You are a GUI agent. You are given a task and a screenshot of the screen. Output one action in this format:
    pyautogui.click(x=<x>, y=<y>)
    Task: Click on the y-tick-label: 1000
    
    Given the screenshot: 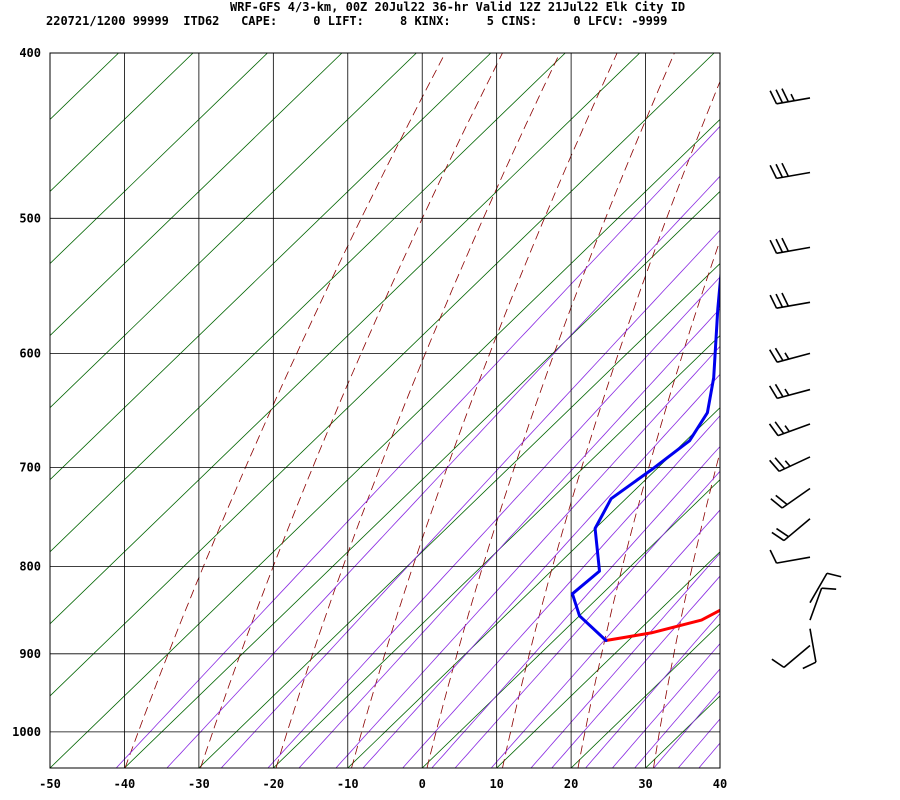 What is the action you would take?
    pyautogui.click(x=26, y=732)
    